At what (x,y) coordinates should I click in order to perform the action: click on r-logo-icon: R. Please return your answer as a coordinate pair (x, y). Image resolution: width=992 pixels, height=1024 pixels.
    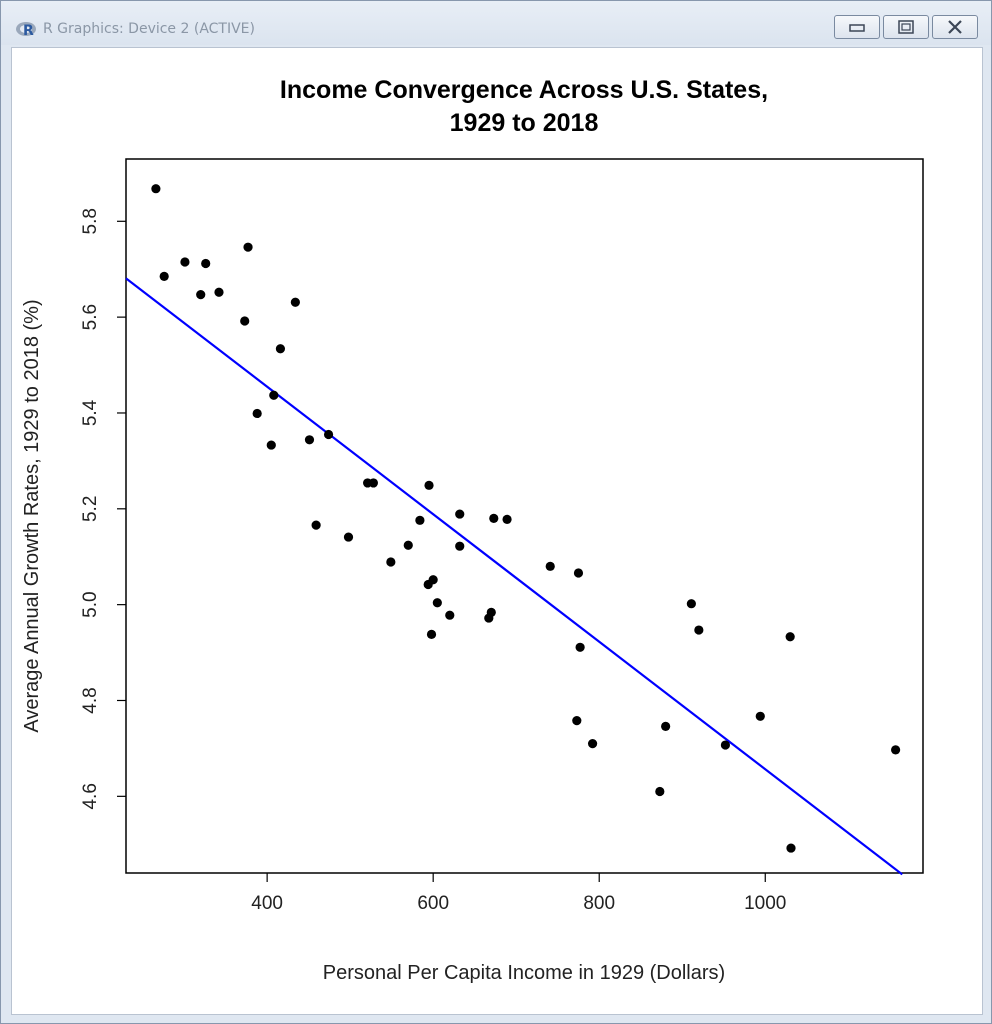
    Looking at the image, I should click on (26, 29).